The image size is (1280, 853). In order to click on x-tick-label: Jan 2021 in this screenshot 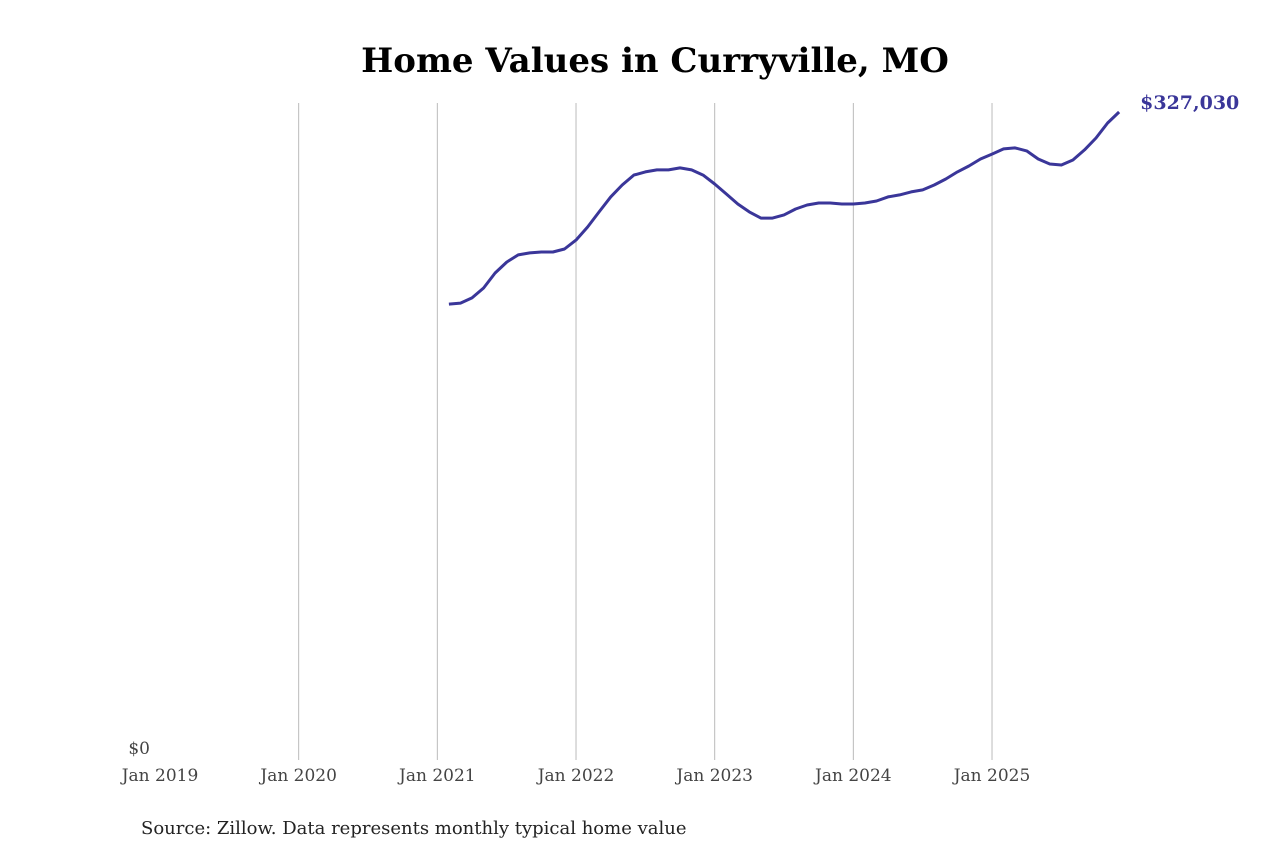, I will do `click(436, 776)`.